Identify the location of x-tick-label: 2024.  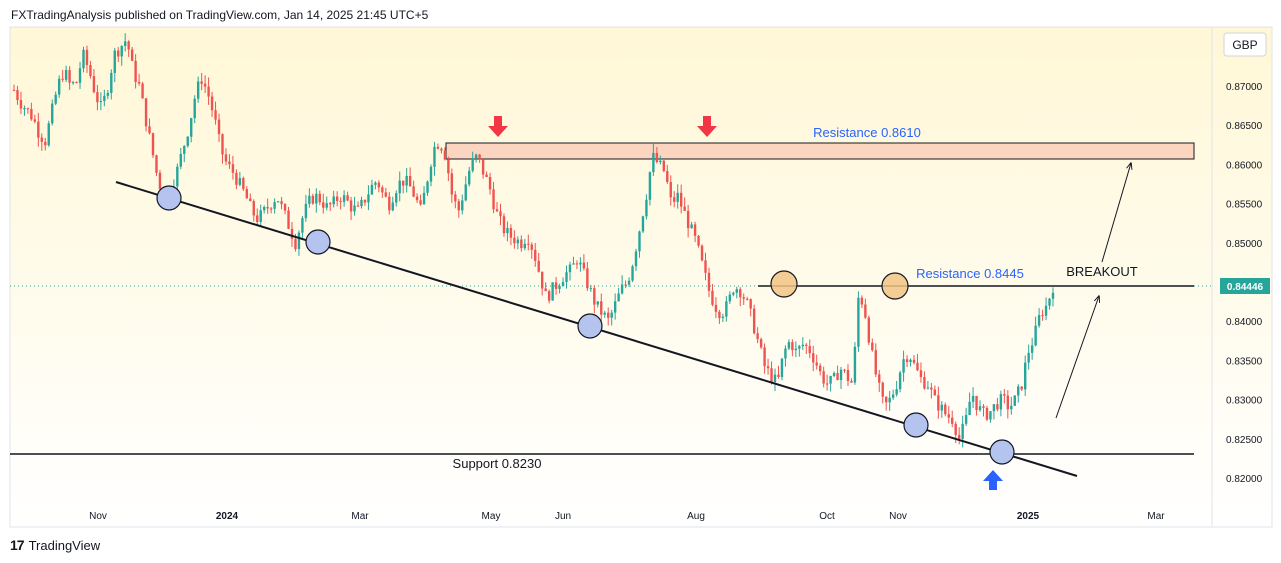
(227, 516).